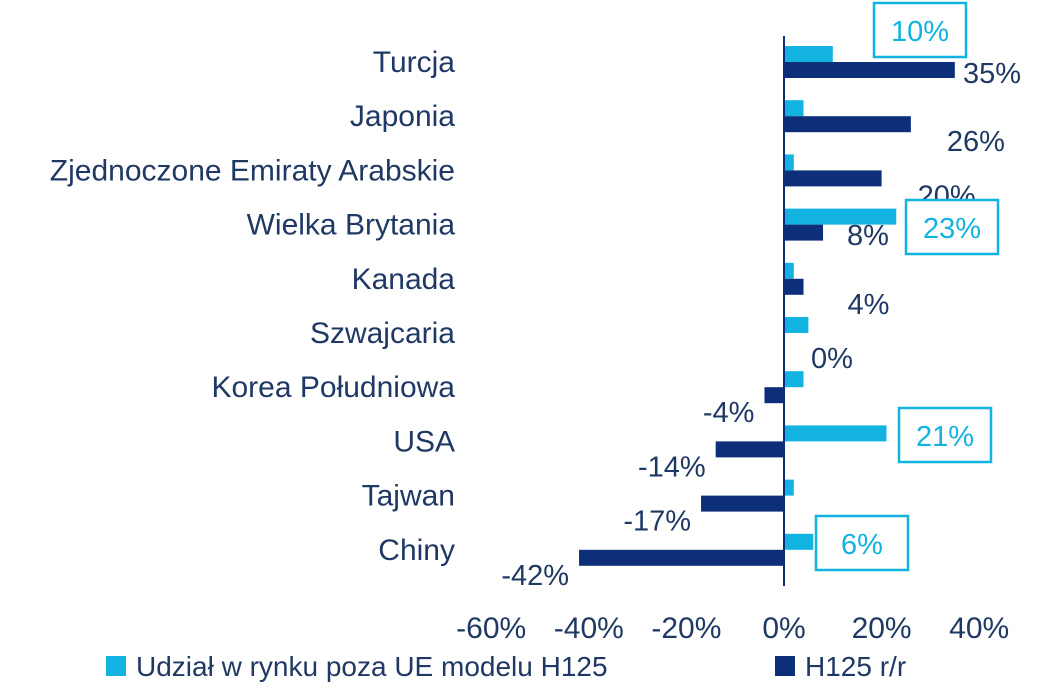 The height and width of the screenshot is (700, 1039). Describe the element at coordinates (408, 496) in the screenshot. I see `category-label-tajwan: Tajwan` at that location.